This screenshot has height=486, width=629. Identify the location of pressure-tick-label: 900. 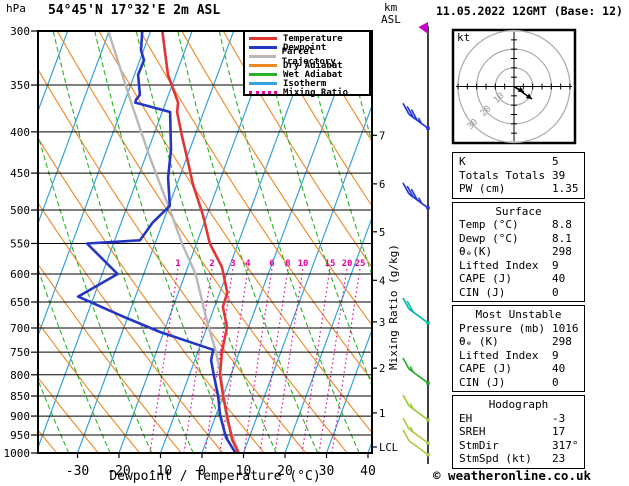
(20, 416).